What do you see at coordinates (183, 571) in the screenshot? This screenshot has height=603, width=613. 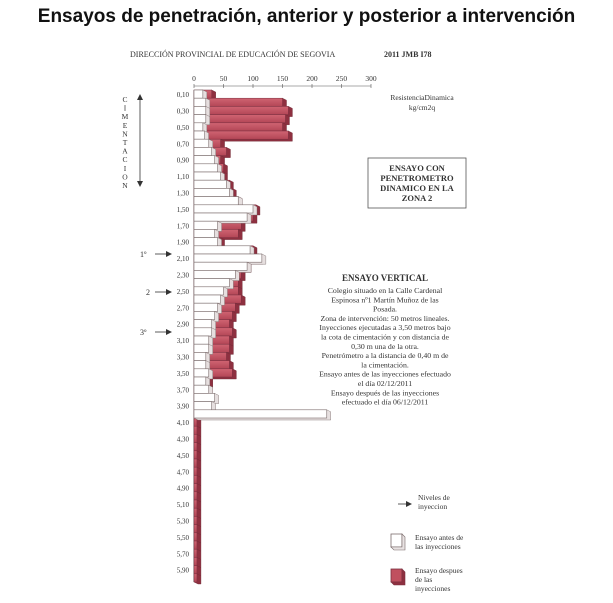 I see `depth-tick-label: 5,90` at bounding box center [183, 571].